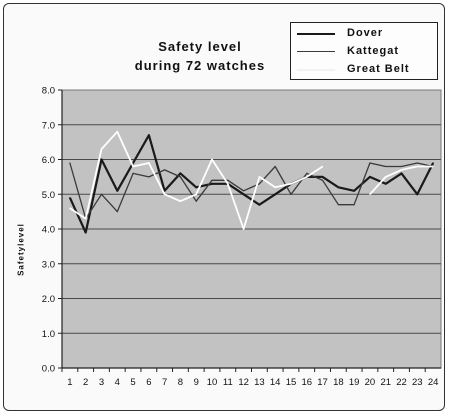 The image size is (450, 416). I want to click on x-tick-label: 21, so click(385, 382).